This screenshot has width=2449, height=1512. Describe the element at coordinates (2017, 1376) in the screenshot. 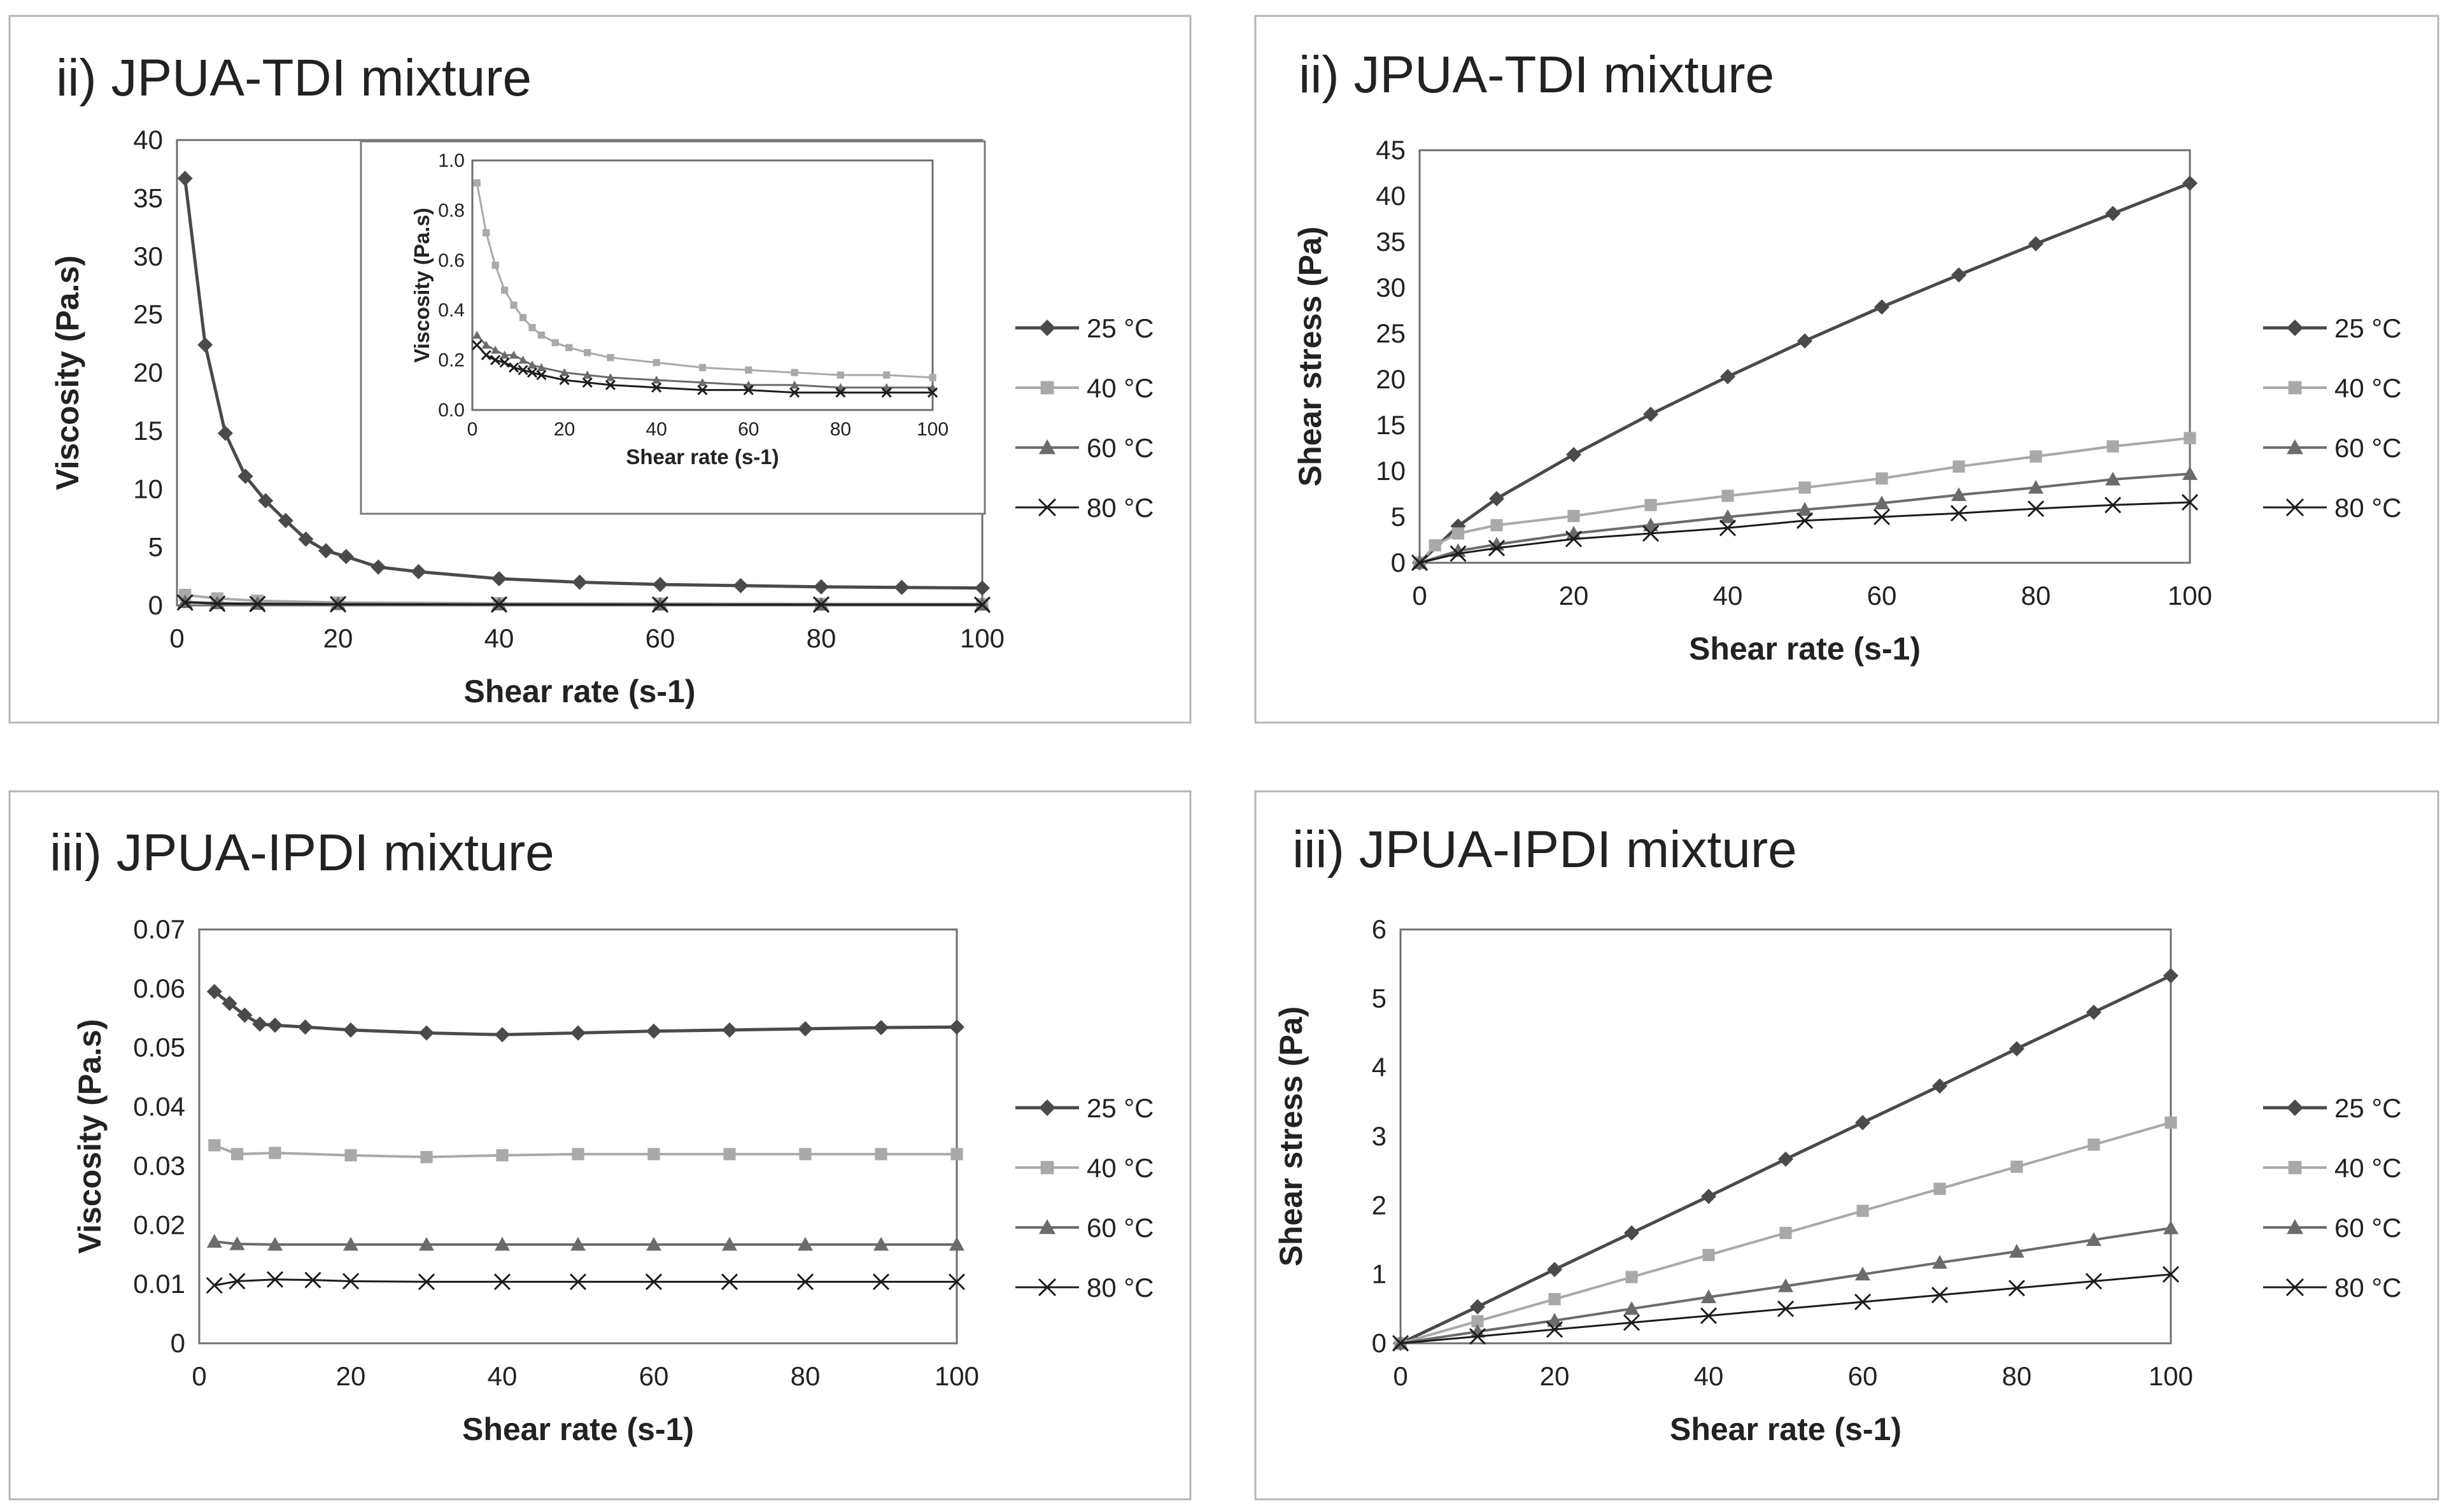

I see `x-tick-label: 80` at that location.